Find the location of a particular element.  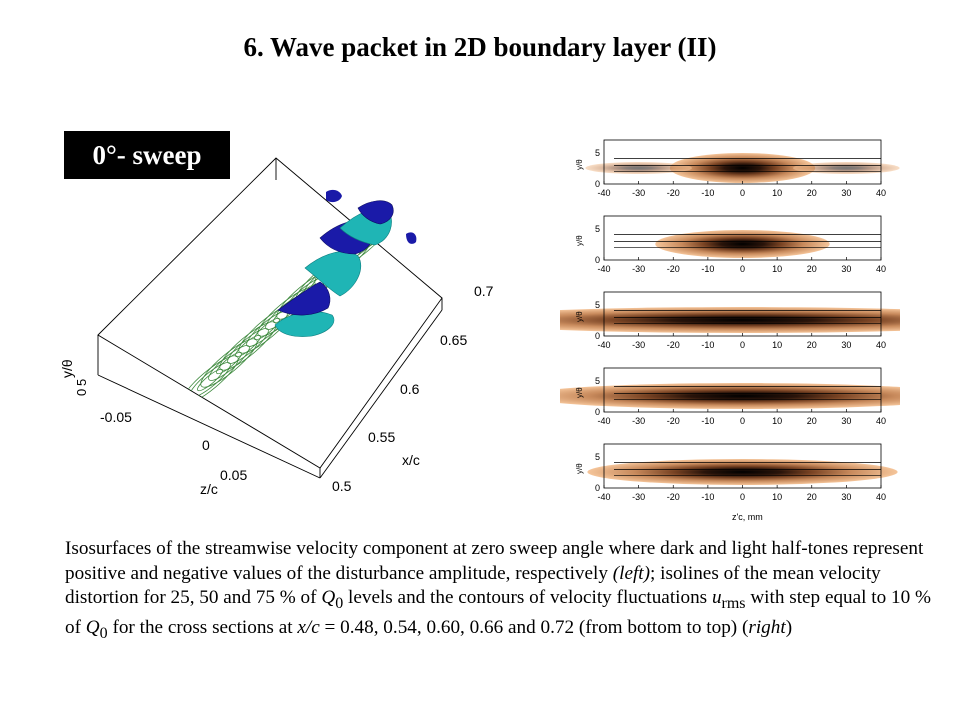

right-x-axis-label: z'c, mm is located at coordinates (747, 517).